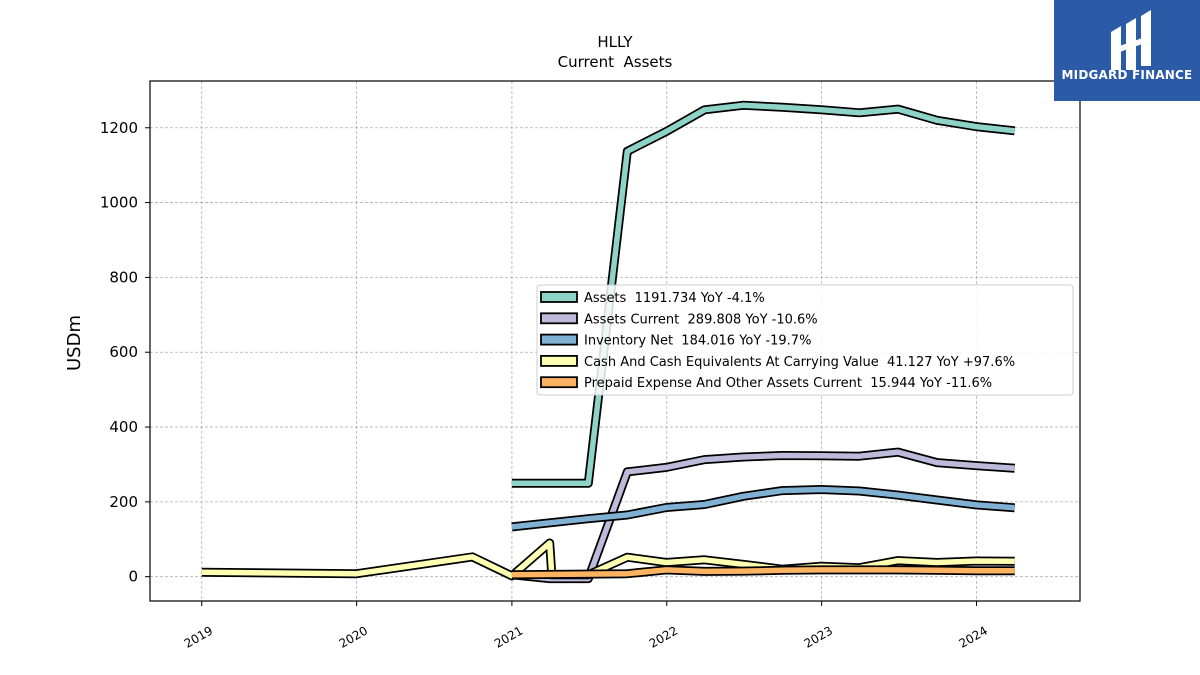 The width and height of the screenshot is (1200, 675). What do you see at coordinates (973, 636) in the screenshot?
I see `x-tick-label: 2024` at bounding box center [973, 636].